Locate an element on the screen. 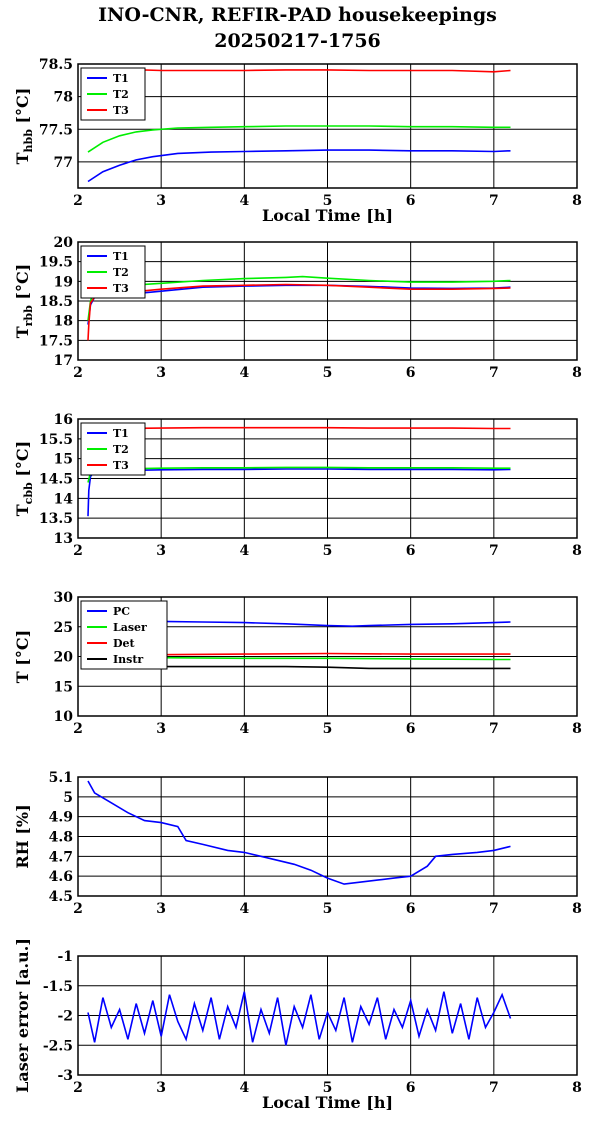 The width and height of the screenshot is (595, 1134). y-axis-label: RH [%] is located at coordinates (22, 836).